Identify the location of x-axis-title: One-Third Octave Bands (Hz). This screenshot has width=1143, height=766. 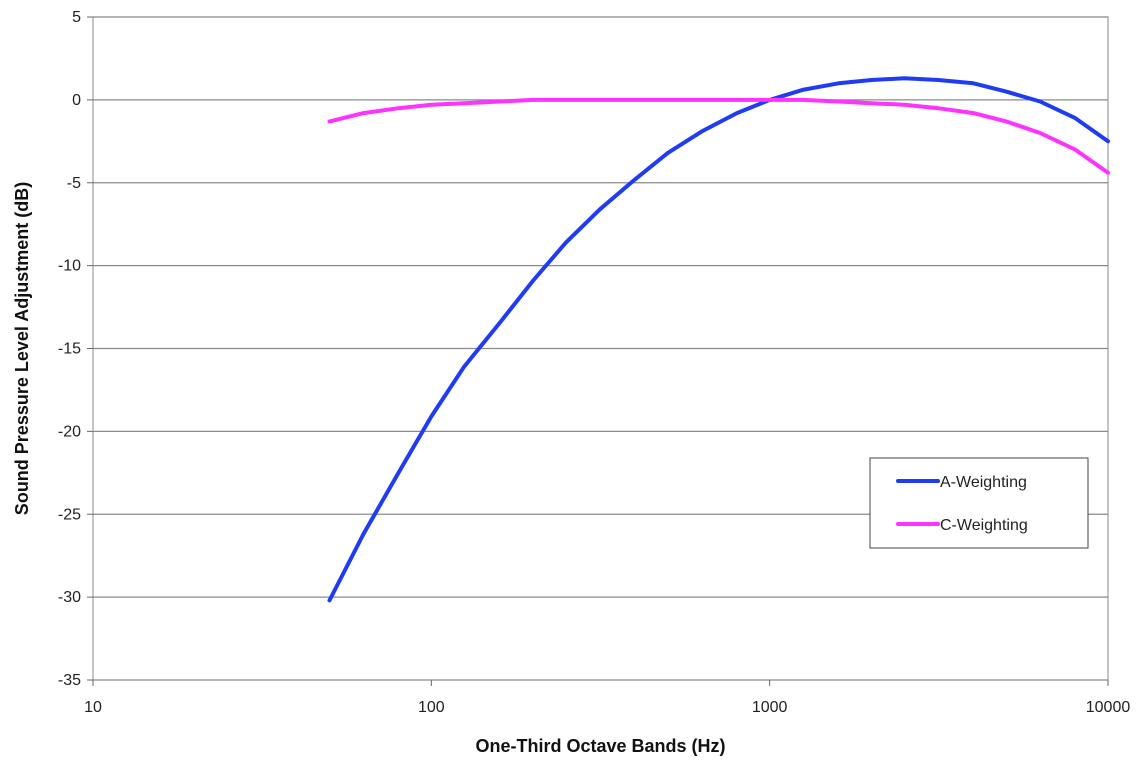
(600, 746).